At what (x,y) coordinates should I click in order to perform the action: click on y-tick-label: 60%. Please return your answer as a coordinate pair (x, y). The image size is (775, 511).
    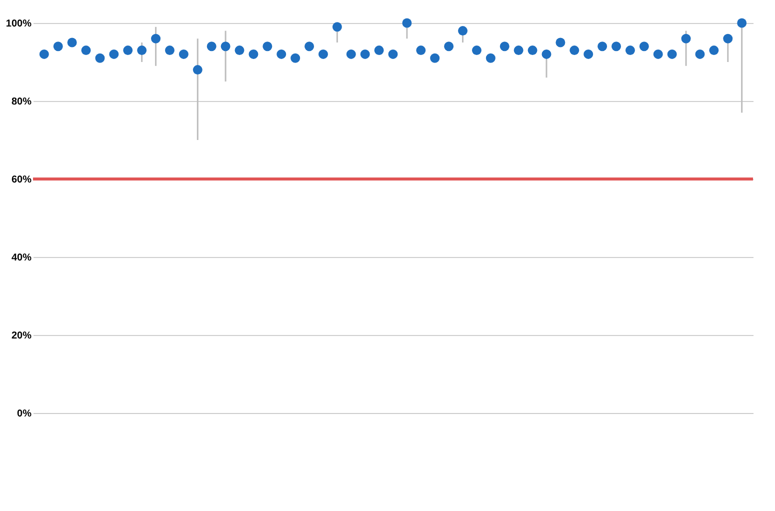
    Looking at the image, I should click on (21, 180).